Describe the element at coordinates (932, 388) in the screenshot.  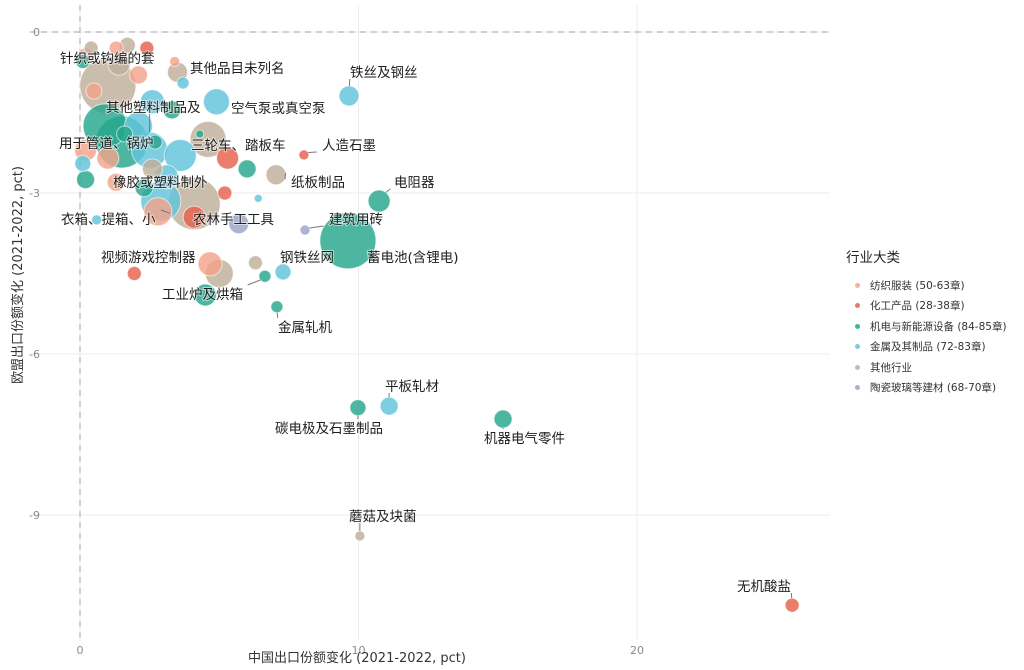
I see `legend-item-ceramic: 陶瓷玻璃等建材 (68-70章)` at that location.